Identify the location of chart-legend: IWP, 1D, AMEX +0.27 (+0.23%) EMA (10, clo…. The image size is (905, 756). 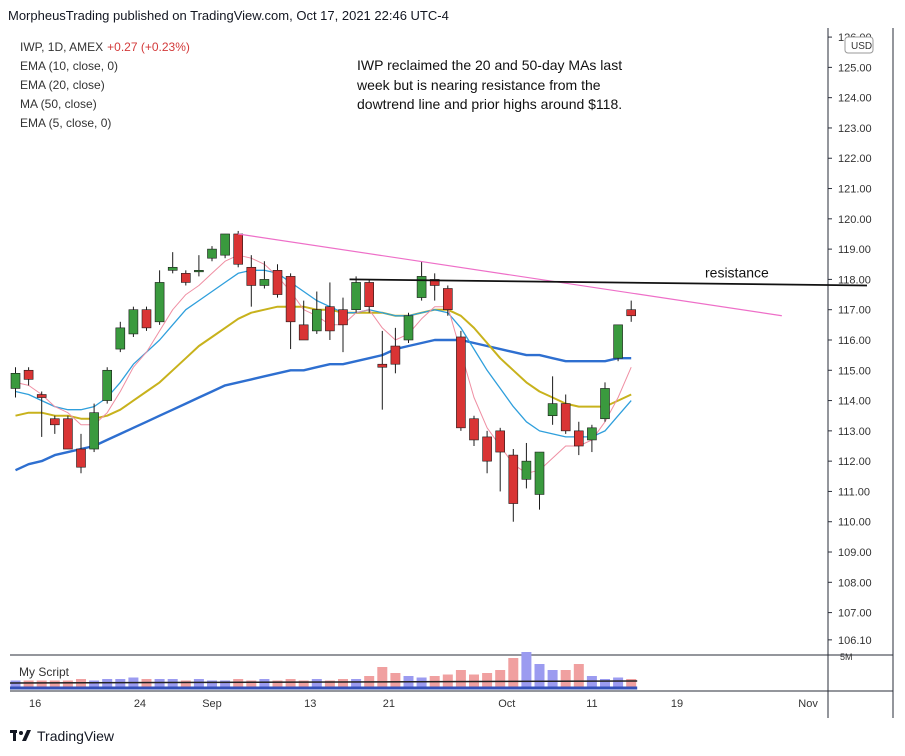
(105, 85).